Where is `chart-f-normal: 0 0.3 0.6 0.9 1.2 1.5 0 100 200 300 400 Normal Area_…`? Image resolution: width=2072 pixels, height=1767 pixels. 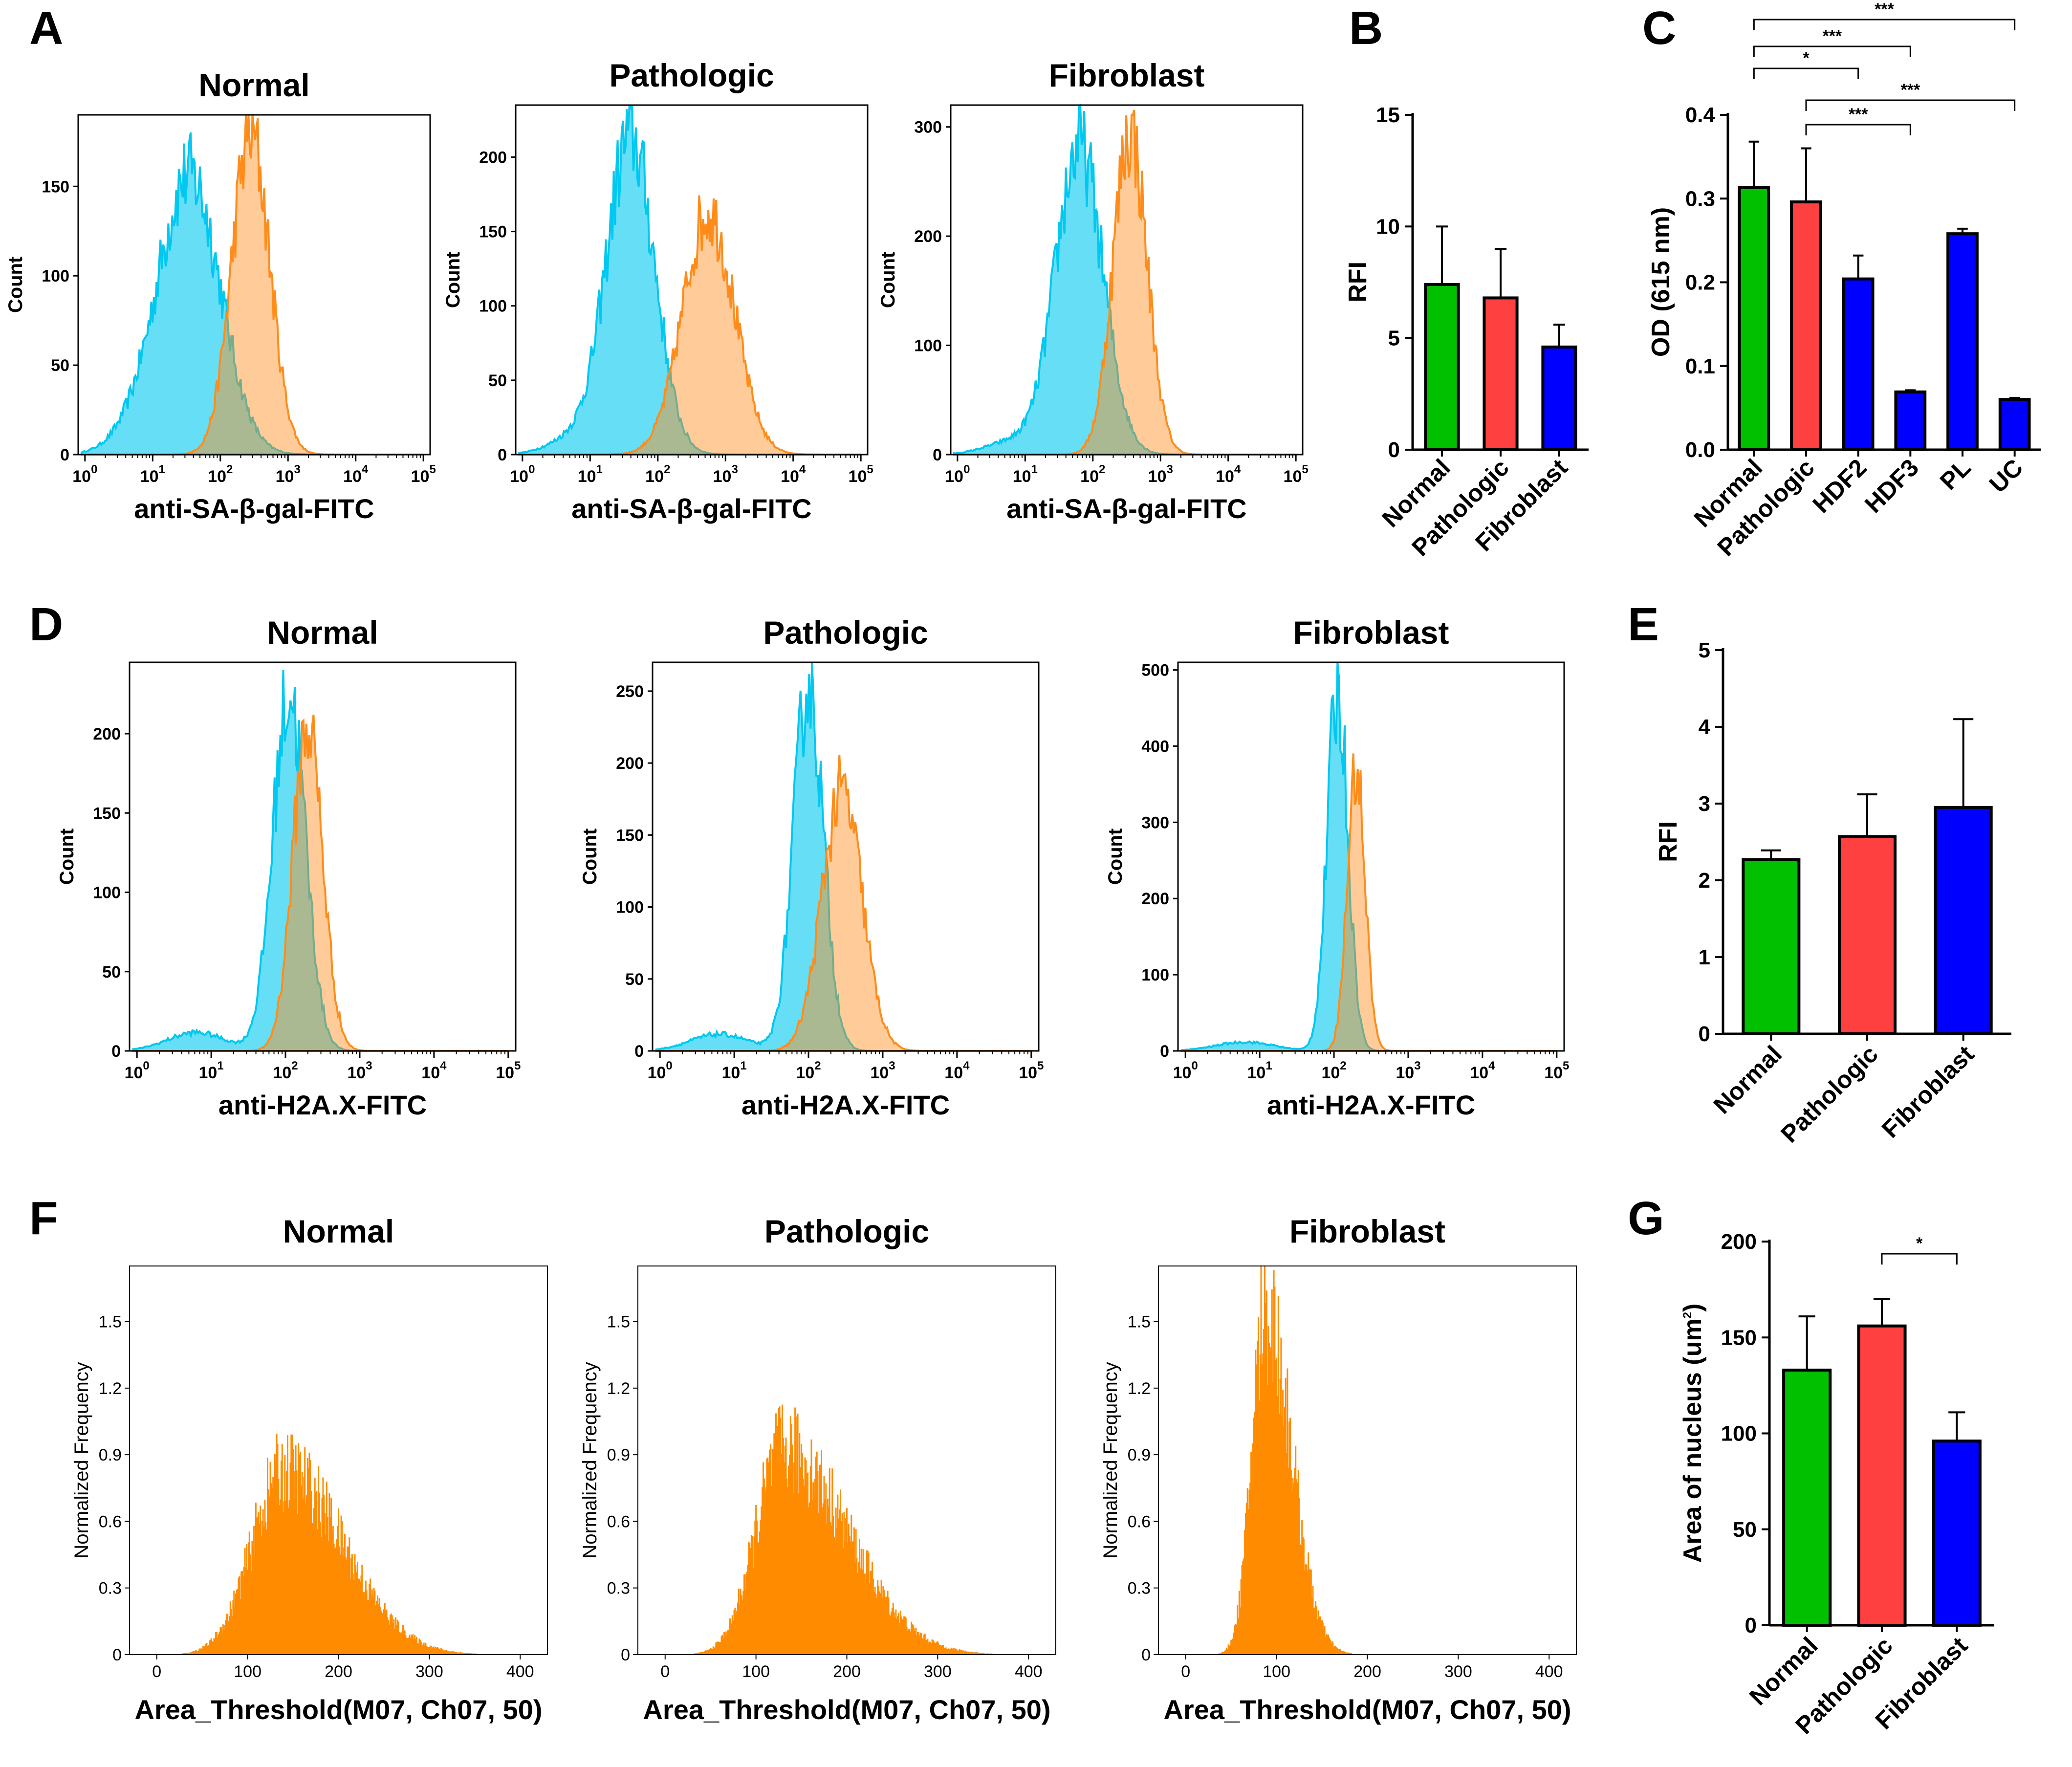
chart-f-normal: 0 0.3 0.6 0.9 1.2 1.5 0 100 200 300 400 Normal Area_… is located at coordinates (309, 1469).